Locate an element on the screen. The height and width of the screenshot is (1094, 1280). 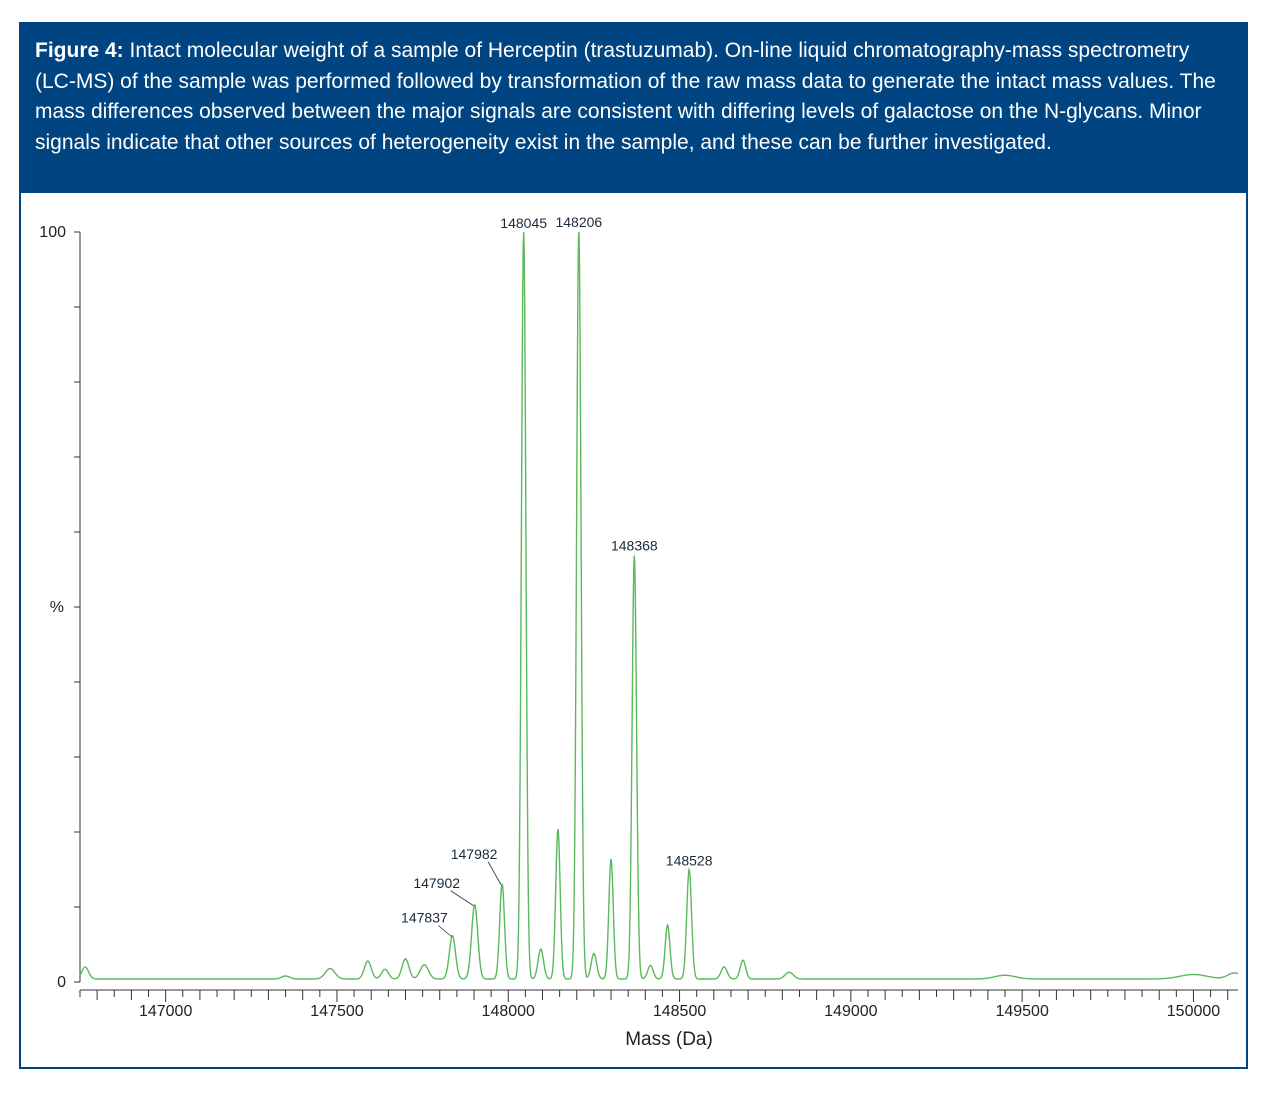
peak-label-148528: 148528 is located at coordinates (689, 861).